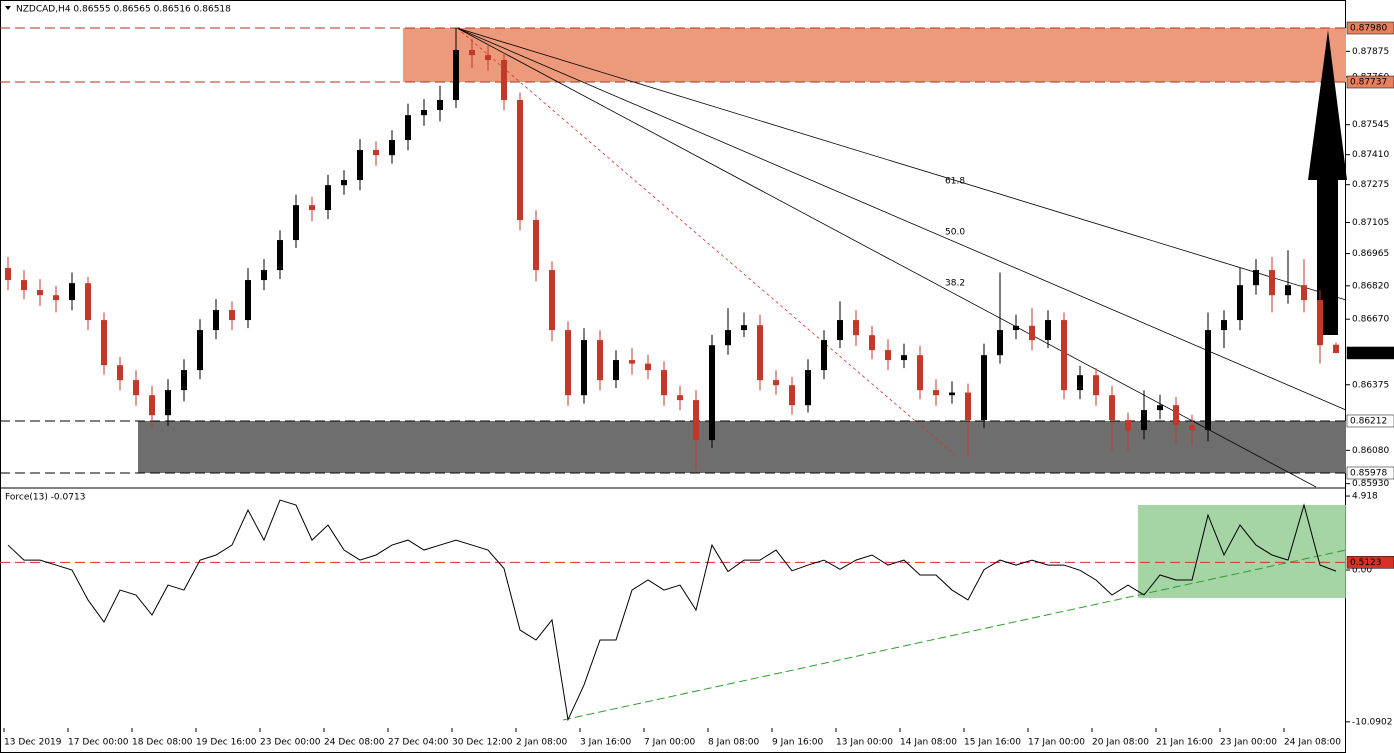  What do you see at coordinates (33, 743) in the screenshot?
I see `x-tick-label: 13 Dec 2019` at bounding box center [33, 743].